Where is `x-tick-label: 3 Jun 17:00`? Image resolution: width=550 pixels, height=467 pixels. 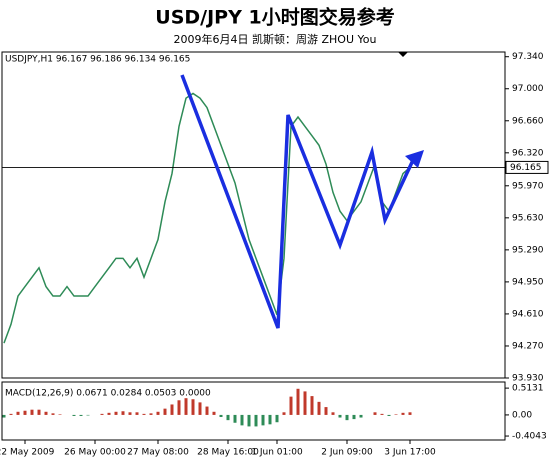
x-tick-label: 3 Jun 17:00 is located at coordinates (410, 453).